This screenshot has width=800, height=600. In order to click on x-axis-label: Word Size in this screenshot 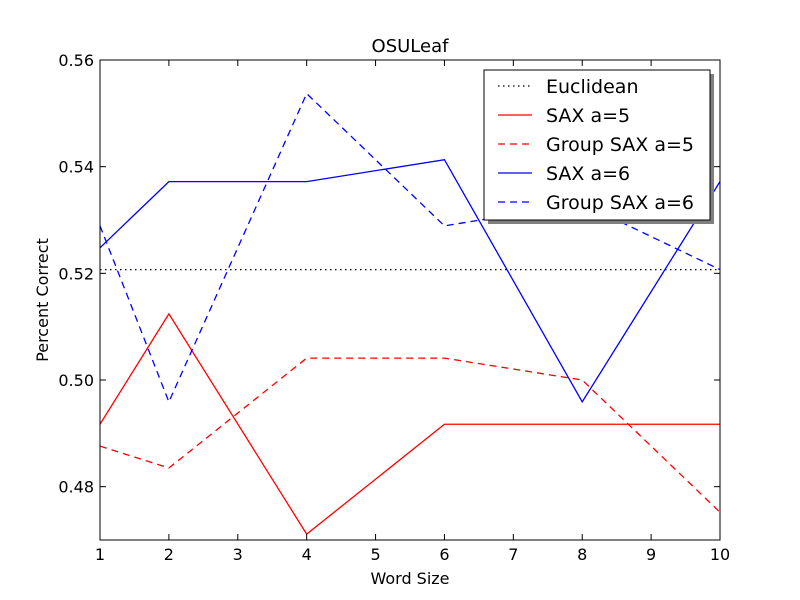, I will do `click(409, 578)`.